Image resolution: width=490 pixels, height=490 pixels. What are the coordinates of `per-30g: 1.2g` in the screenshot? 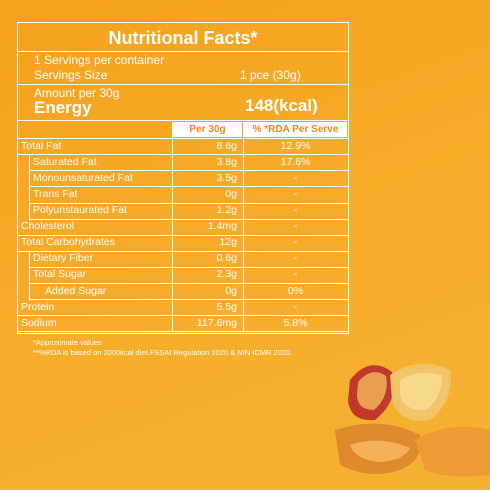 It's located at (226, 210).